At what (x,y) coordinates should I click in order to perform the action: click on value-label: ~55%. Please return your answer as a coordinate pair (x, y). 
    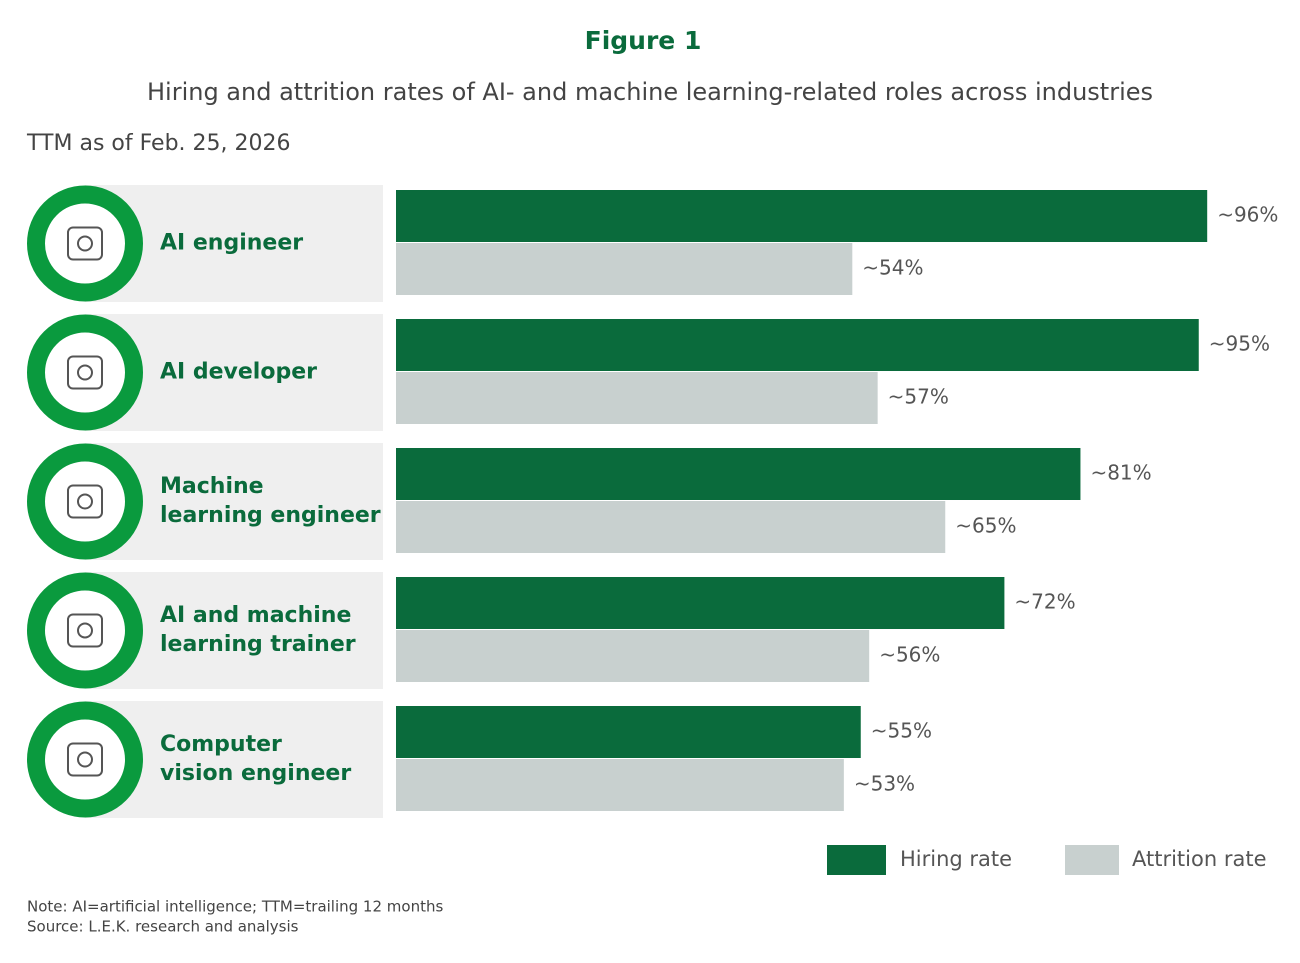
    Looking at the image, I should click on (901, 731).